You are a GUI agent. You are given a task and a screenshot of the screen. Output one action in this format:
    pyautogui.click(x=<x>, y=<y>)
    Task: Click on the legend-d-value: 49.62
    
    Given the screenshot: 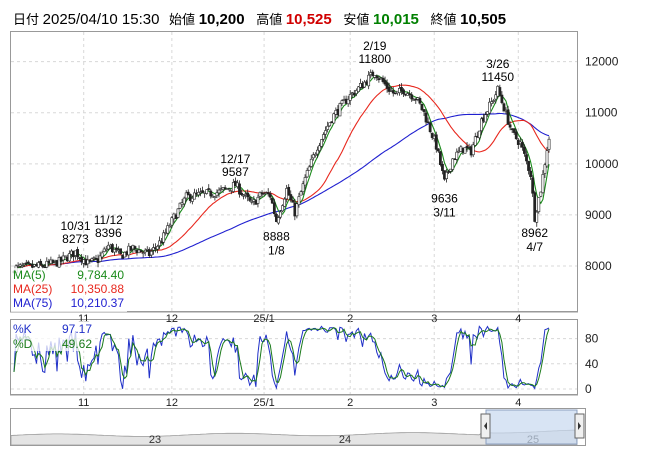 What is the action you would take?
    pyautogui.click(x=77, y=344)
    